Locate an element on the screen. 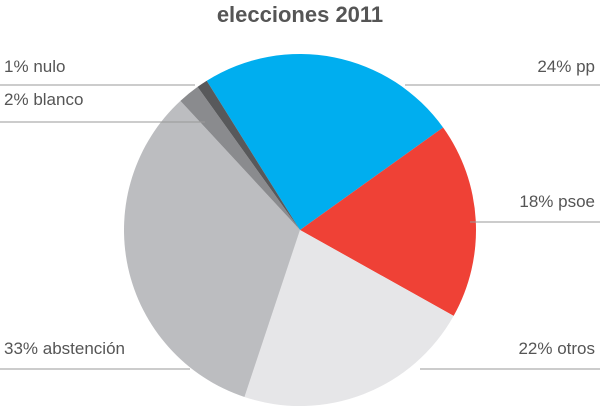 This screenshot has width=600, height=407. slice-label: 22% otros is located at coordinates (556, 348).